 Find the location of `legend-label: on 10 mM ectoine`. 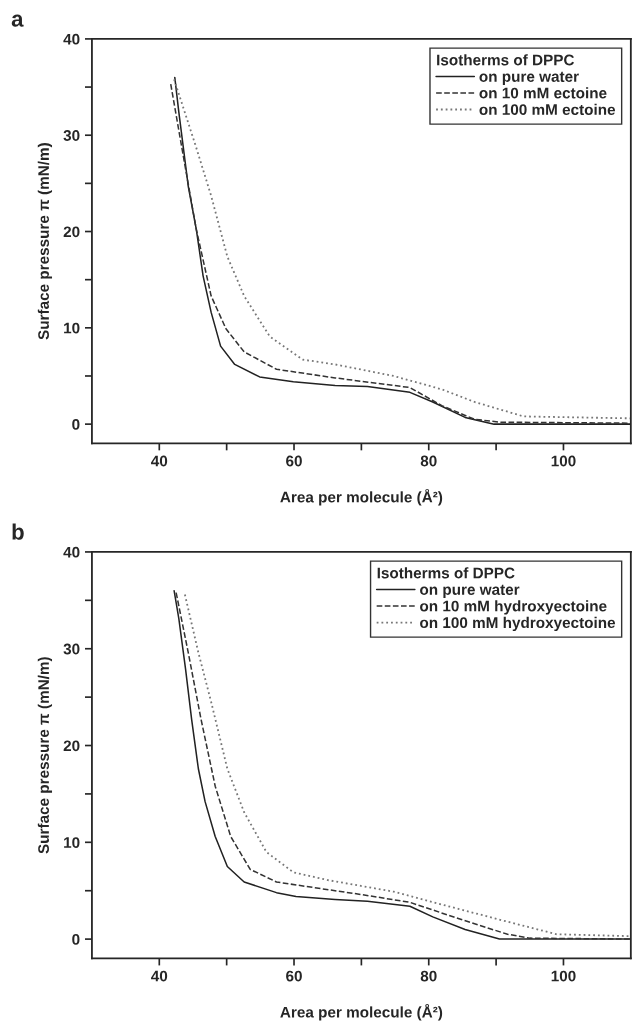

legend-label: on 10 mM ectoine is located at coordinates (543, 93).